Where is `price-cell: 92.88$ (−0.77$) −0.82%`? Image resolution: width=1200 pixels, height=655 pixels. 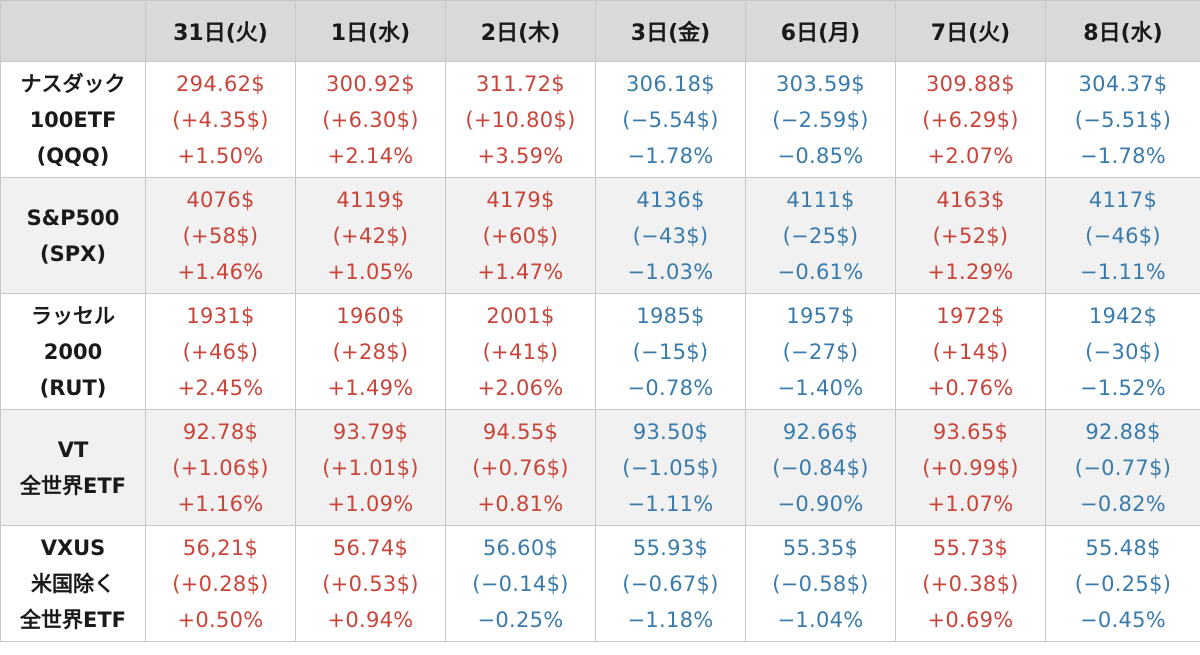
price-cell: 92.88$ (−0.77$) −0.82% is located at coordinates (1122, 467).